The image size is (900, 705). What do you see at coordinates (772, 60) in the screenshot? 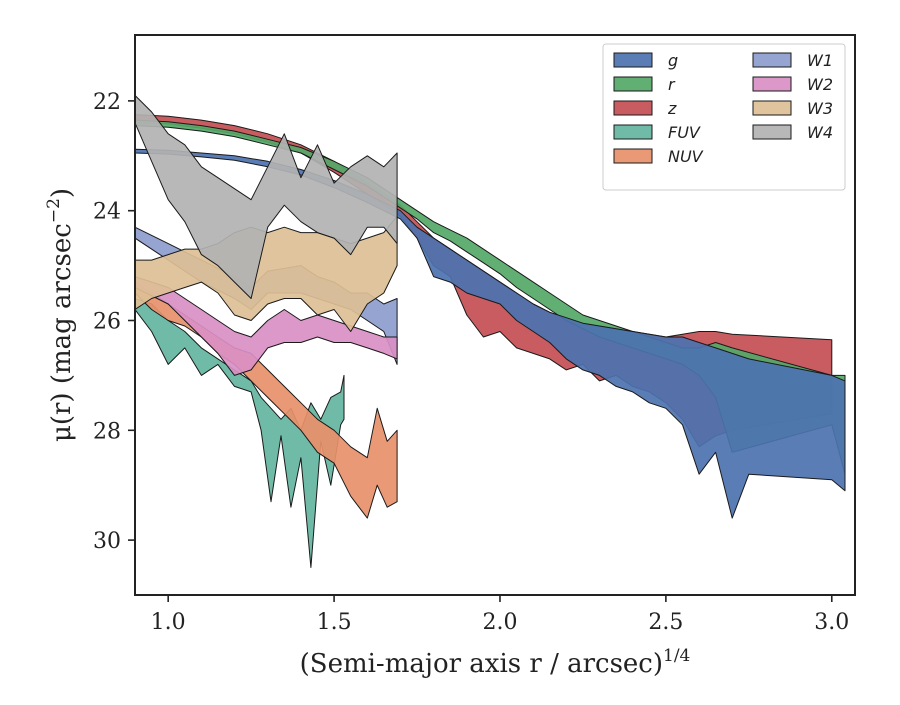
I see `legend-swatch-w1` at bounding box center [772, 60].